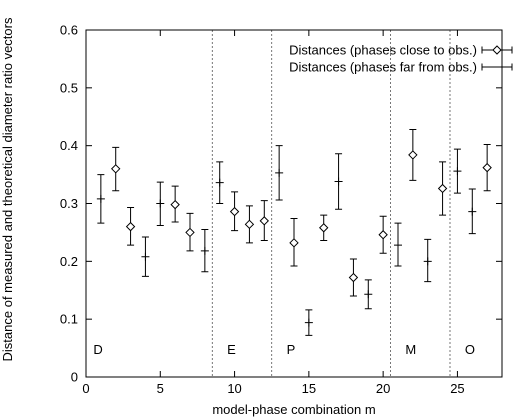  Describe the element at coordinates (383, 50) in the screenshot. I see `legend-label: Distances (phases close to obs.)` at that location.